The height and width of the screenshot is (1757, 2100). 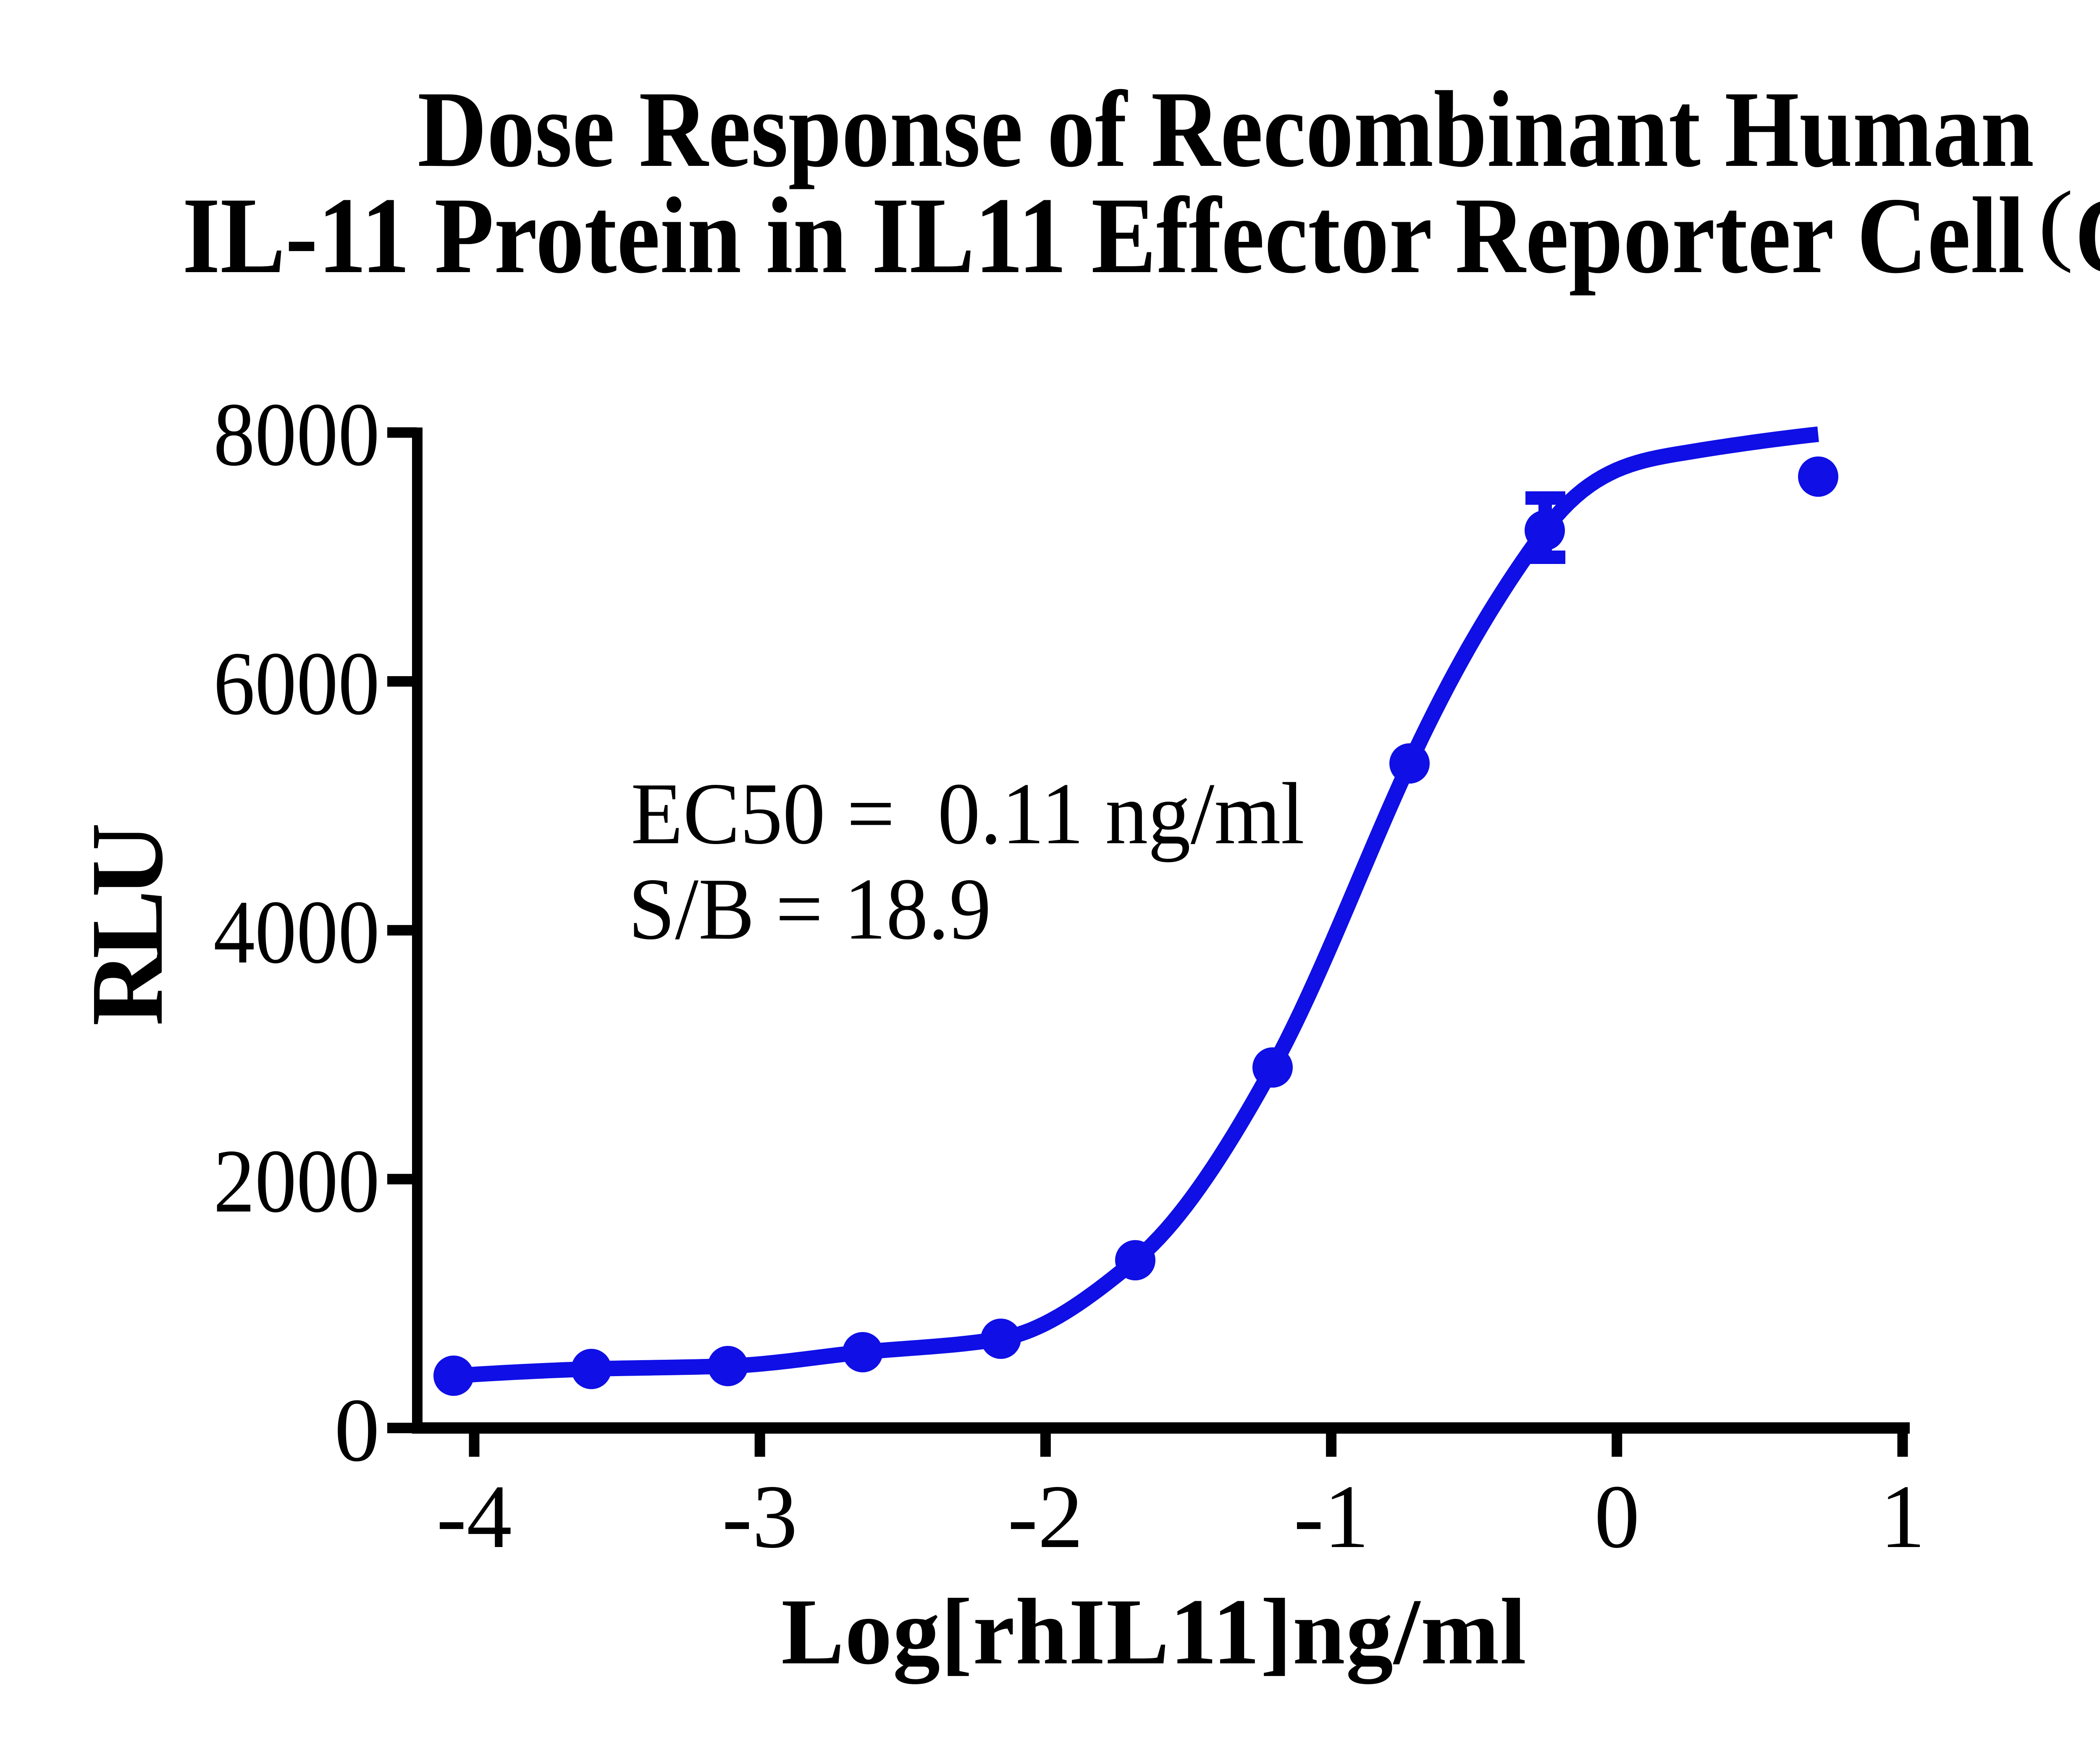 I want to click on svg-text:Dose Response of Recombinant H: Dose Response of Recombinant Human, so click(x=1225, y=129).